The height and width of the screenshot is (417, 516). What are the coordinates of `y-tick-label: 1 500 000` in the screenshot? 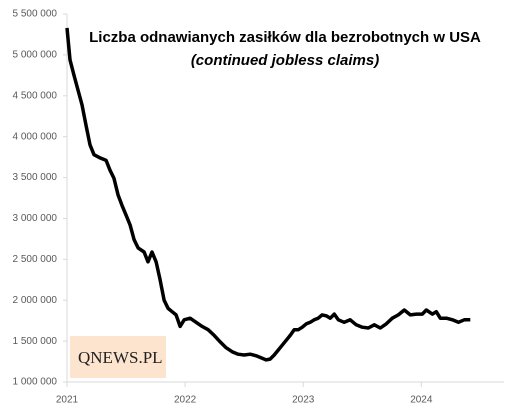 It's located at (35, 341).